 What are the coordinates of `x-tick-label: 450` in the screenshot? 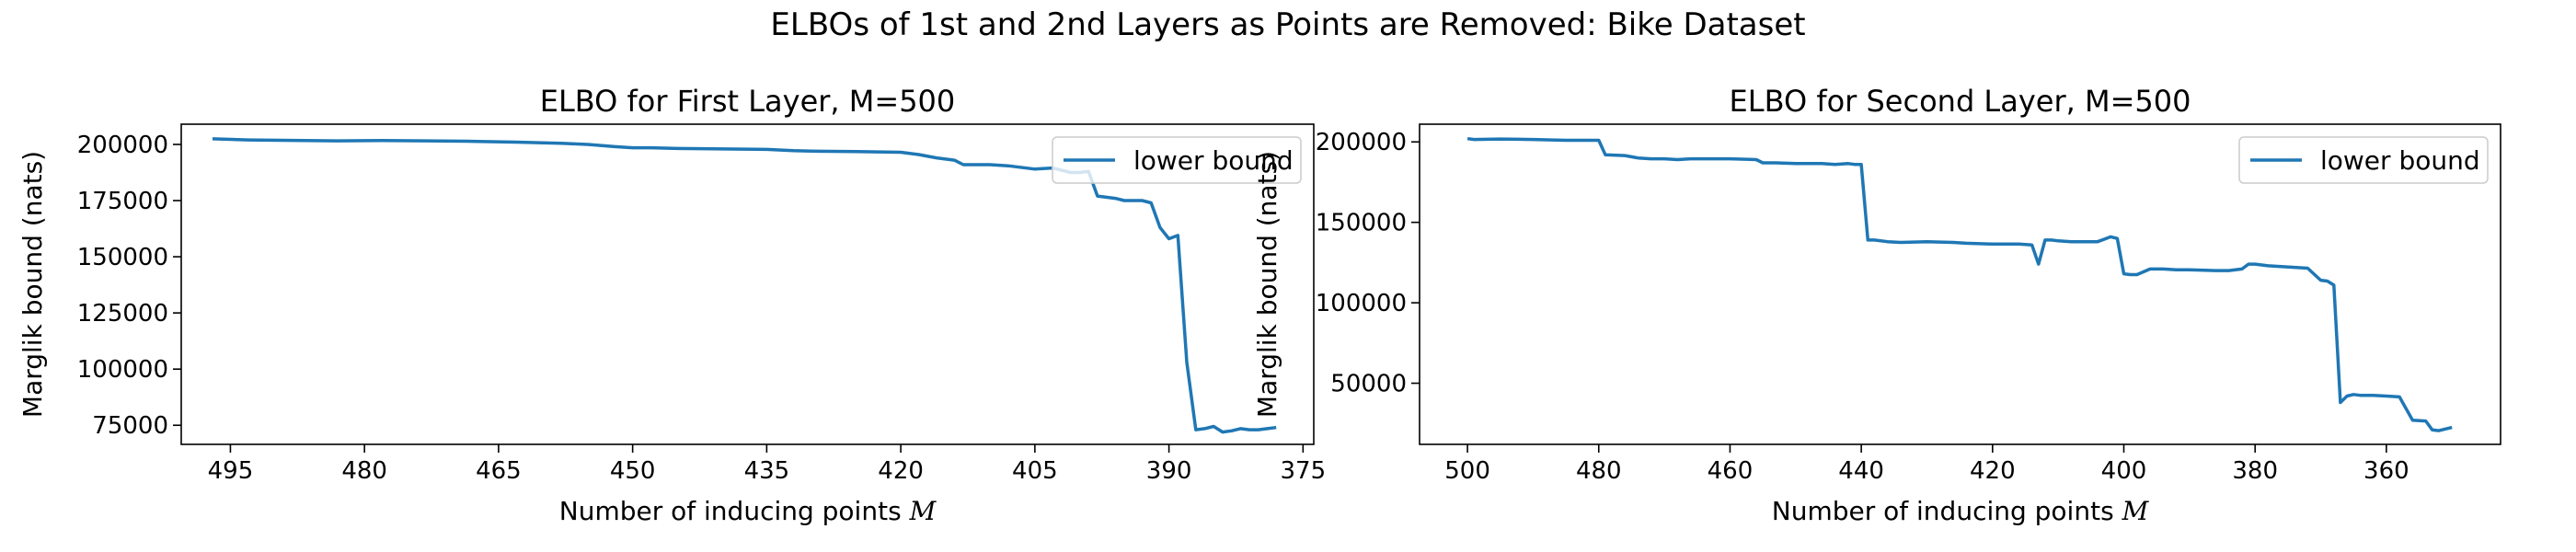 It's located at (633, 471).